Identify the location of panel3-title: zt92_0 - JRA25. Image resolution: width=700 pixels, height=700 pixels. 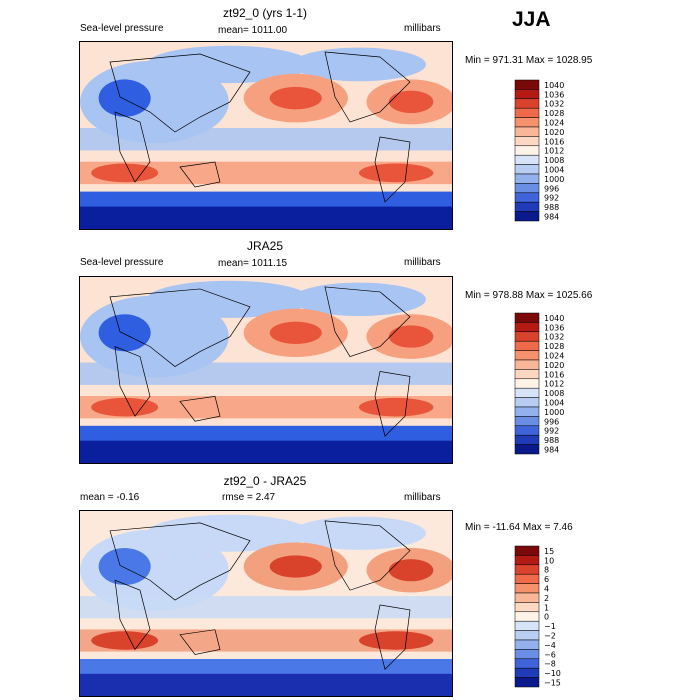
(265, 481).